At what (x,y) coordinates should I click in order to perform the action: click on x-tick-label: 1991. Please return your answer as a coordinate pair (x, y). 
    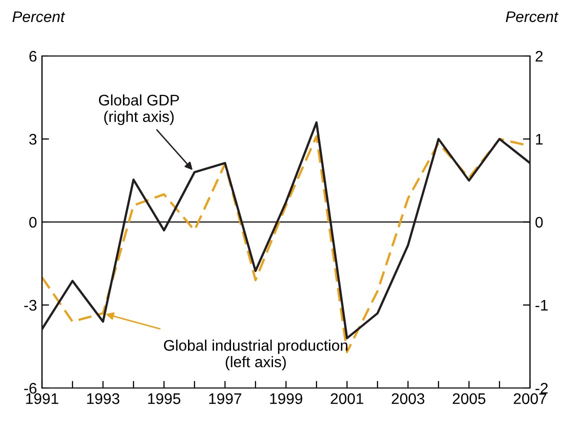
    Looking at the image, I should click on (42, 398).